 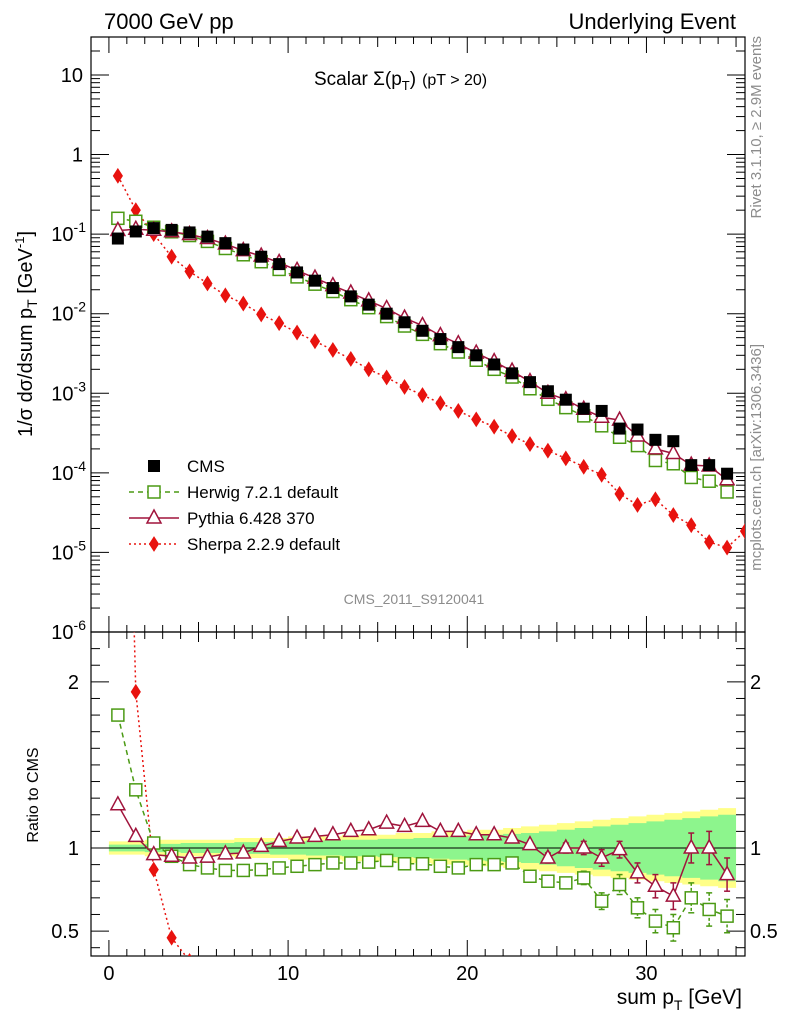 What do you see at coordinates (679, 999) in the screenshot?
I see `x-axis-label: sum pT [GeV]` at bounding box center [679, 999].